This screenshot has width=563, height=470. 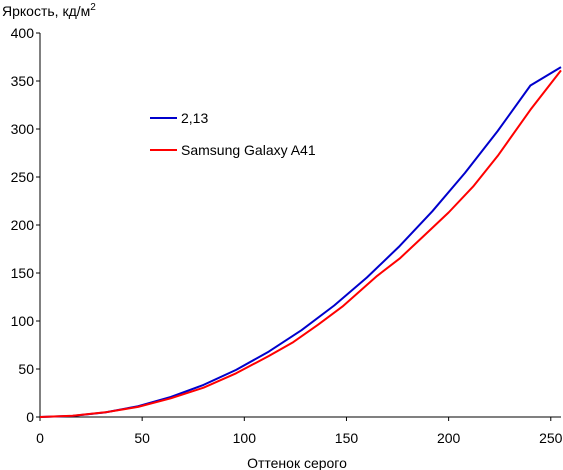 I want to click on y-axis-title: Яркость, кд/м2, so click(x=49, y=10).